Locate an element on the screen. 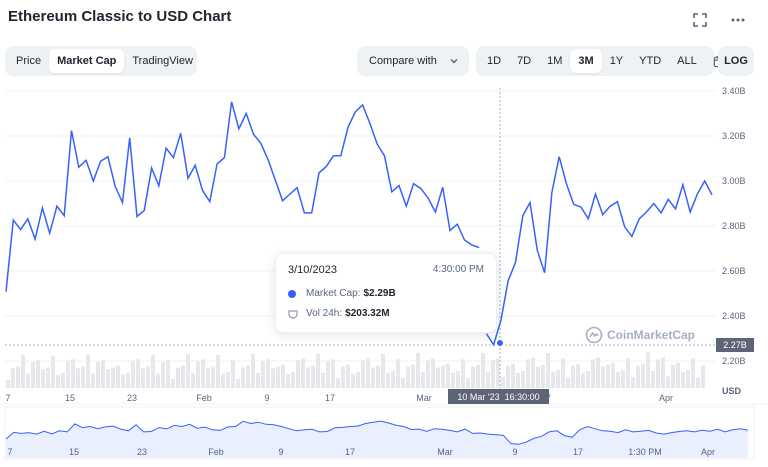 The width and height of the screenshot is (768, 467). navigator-tick-label: 7 is located at coordinates (9, 452).